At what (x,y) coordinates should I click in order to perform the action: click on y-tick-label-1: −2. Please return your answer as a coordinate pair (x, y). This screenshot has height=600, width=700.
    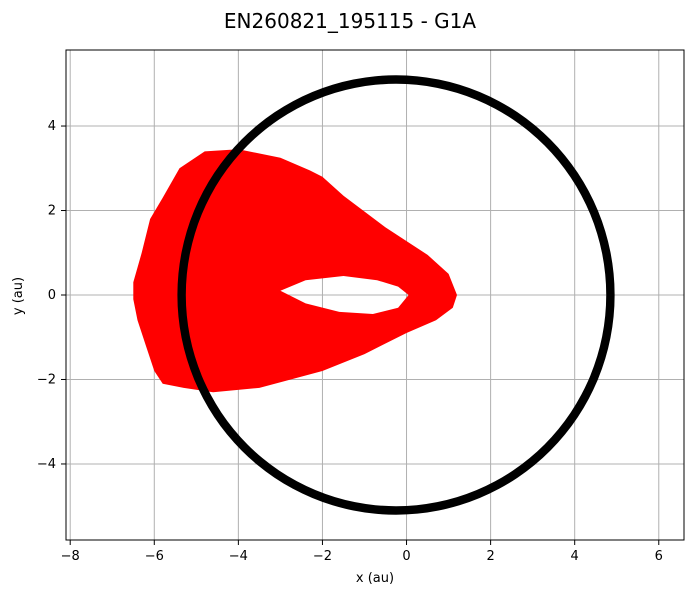
    Looking at the image, I should click on (46, 379).